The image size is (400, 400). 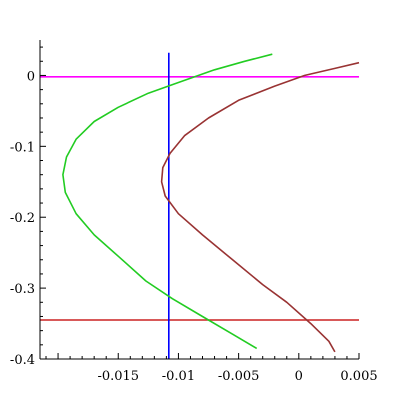 What do you see at coordinates (178, 376) in the screenshot?
I see `x-tick-label-1: -0.01` at bounding box center [178, 376].